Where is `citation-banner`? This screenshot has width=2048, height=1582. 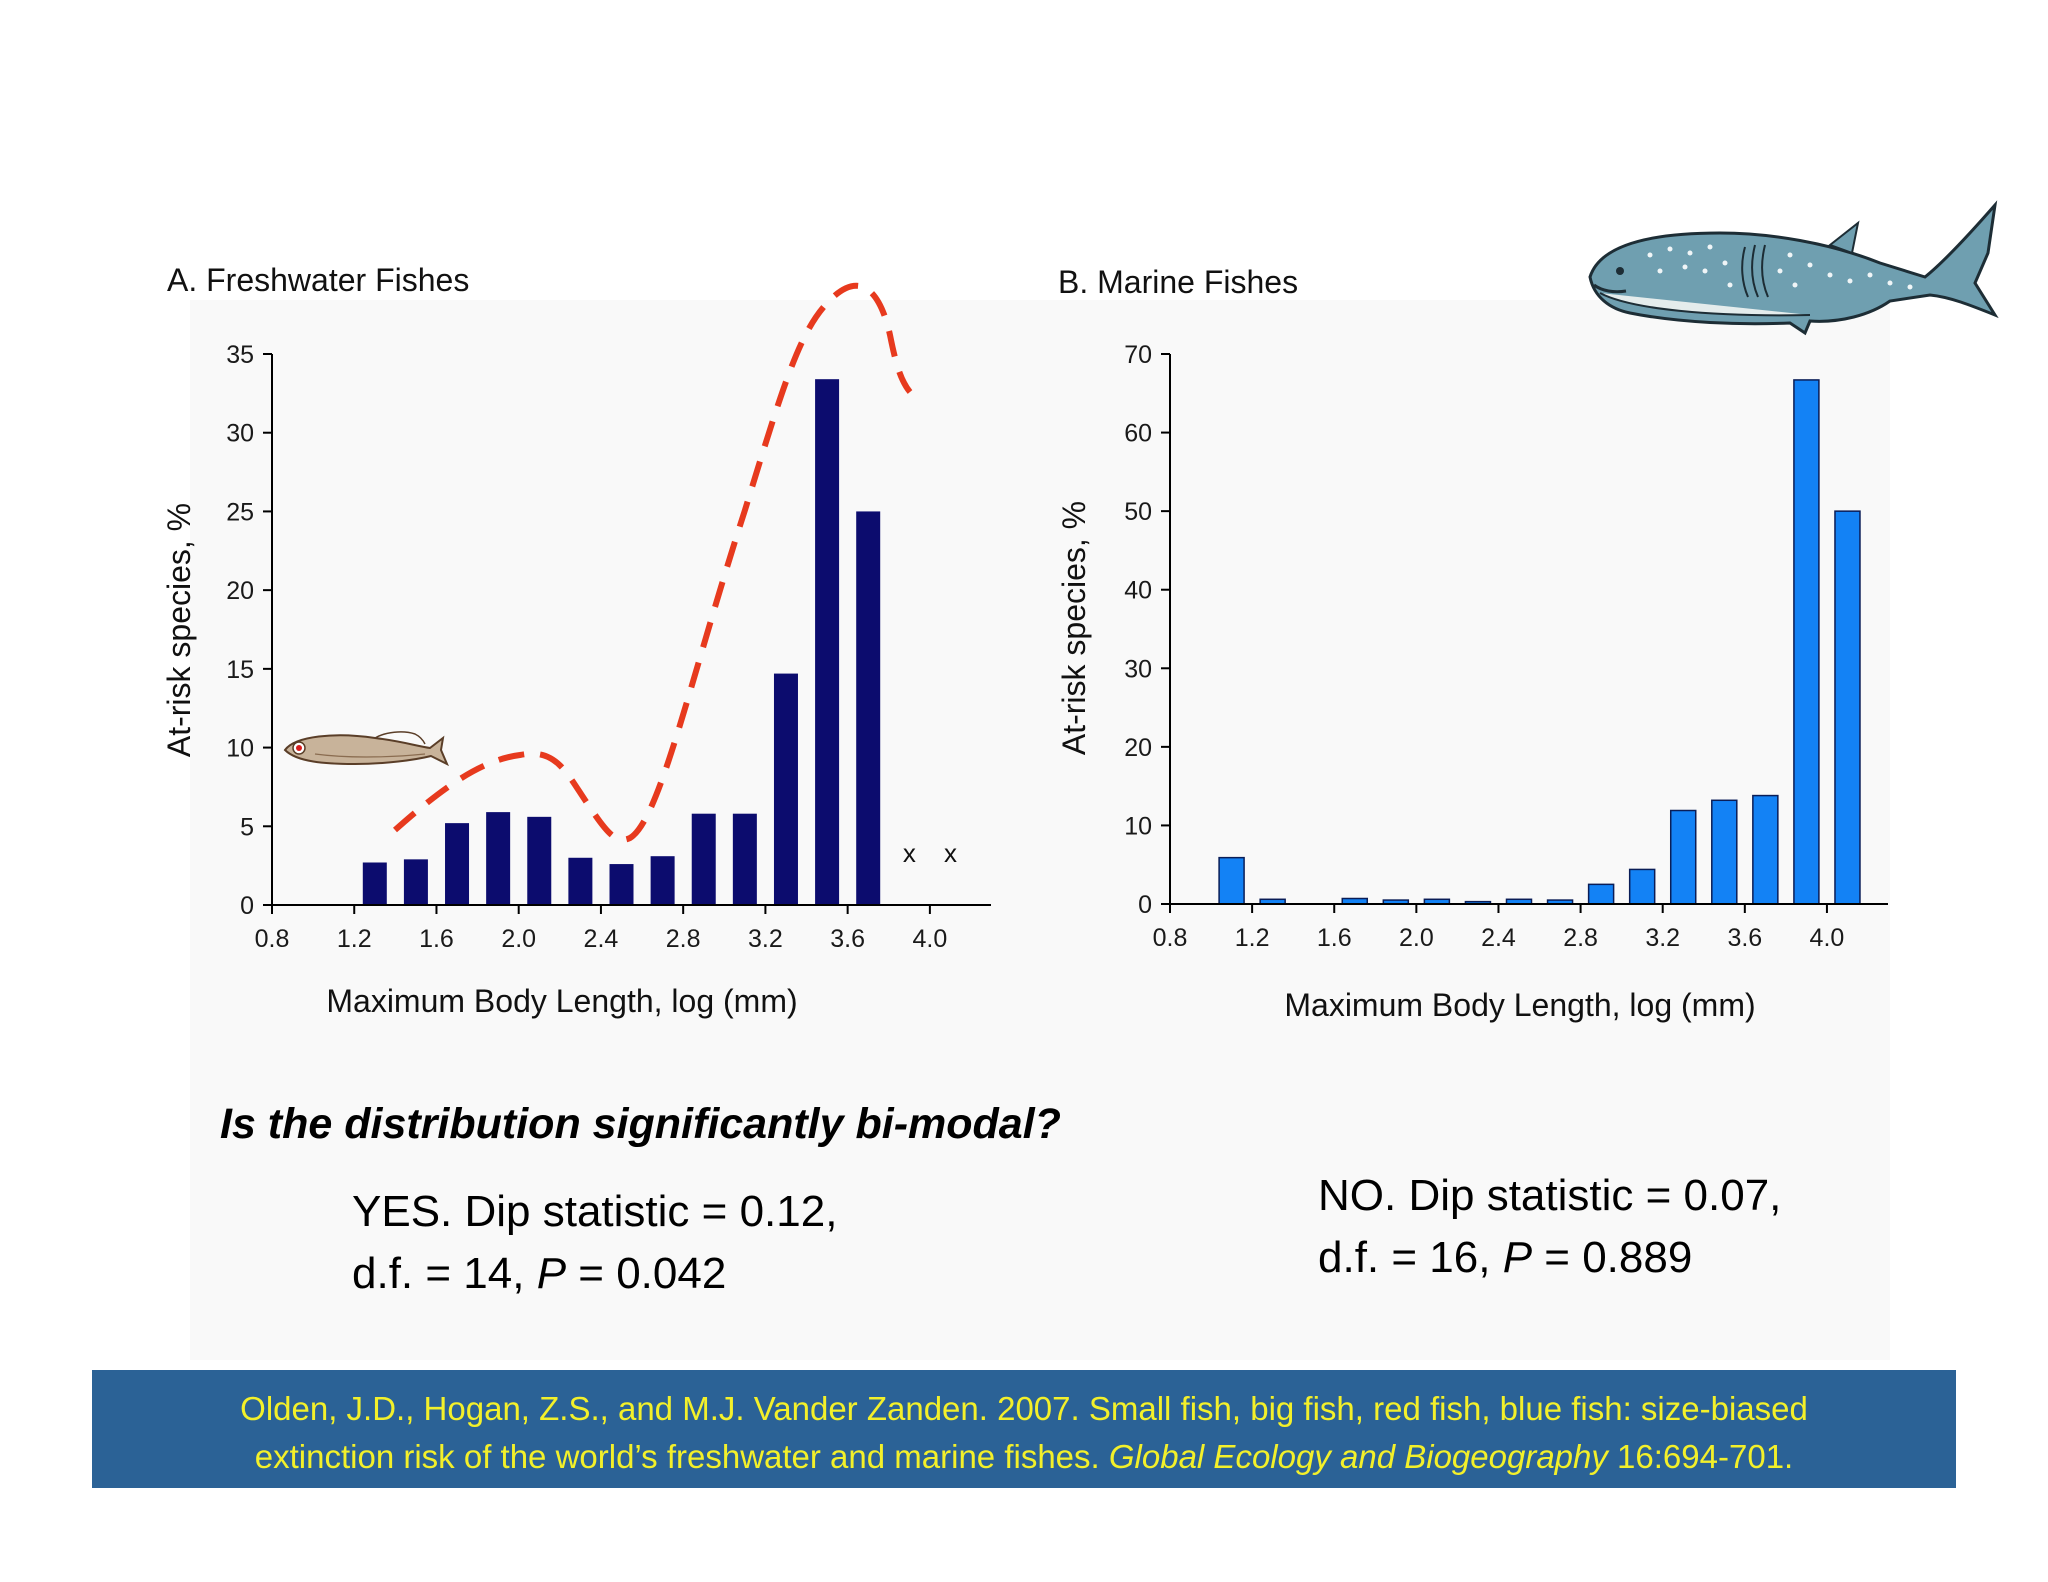 citation-banner is located at coordinates (1024, 1429).